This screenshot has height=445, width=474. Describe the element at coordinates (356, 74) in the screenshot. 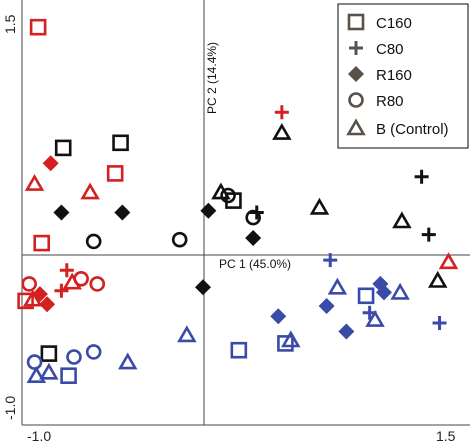

I see `legend-marker-diamond` at that location.